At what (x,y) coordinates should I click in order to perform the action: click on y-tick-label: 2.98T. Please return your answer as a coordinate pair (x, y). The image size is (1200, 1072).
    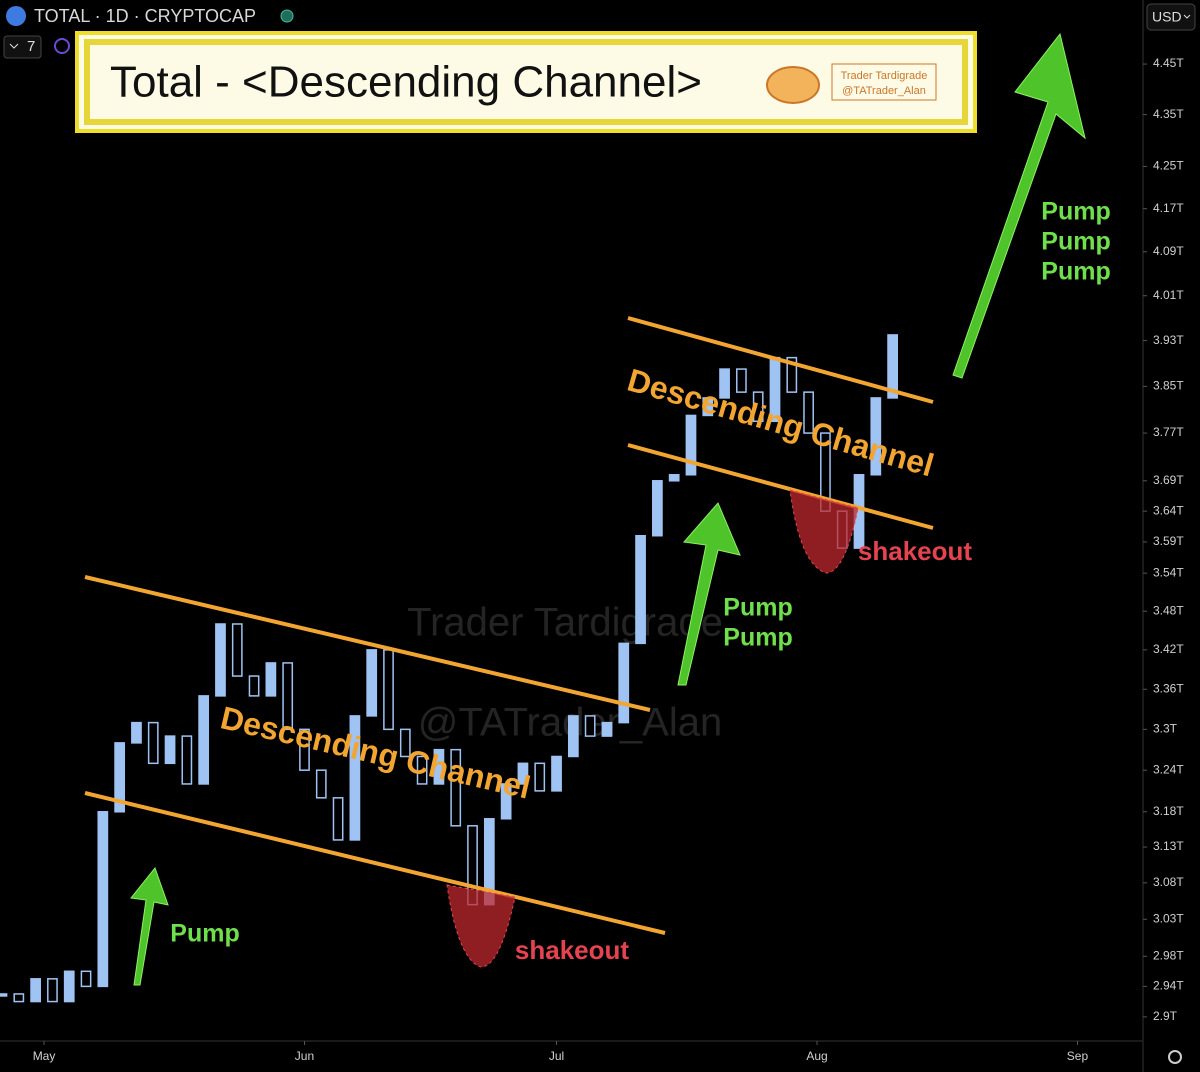
    Looking at the image, I should click on (1168, 955).